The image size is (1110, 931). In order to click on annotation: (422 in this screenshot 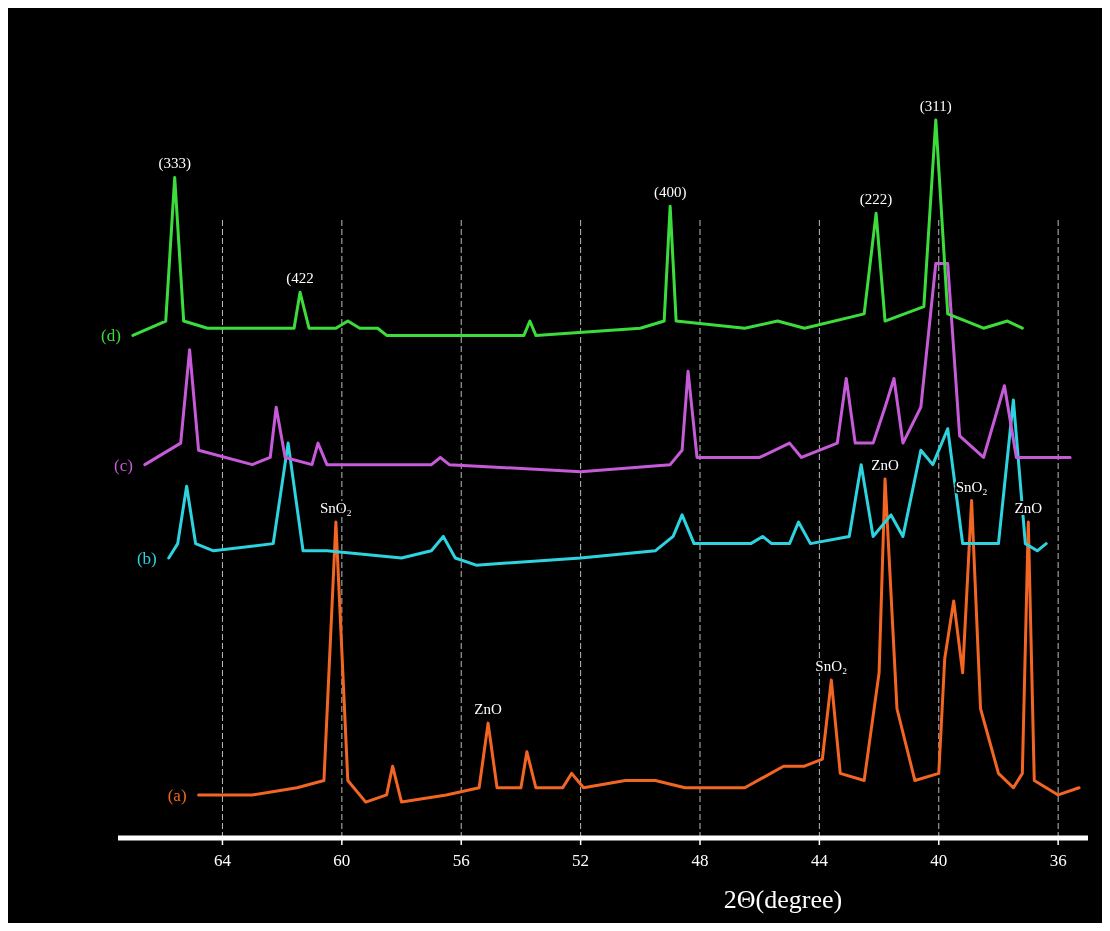, I will do `click(300, 279)`.